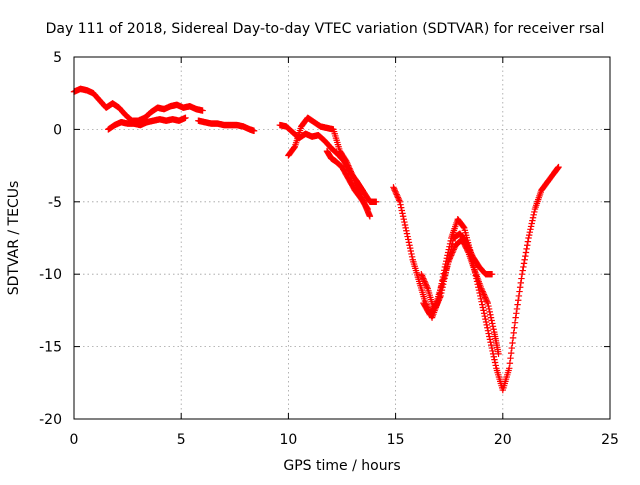 This screenshot has width=640, height=485. I want to click on x-tick-label: 10, so click(288, 440).